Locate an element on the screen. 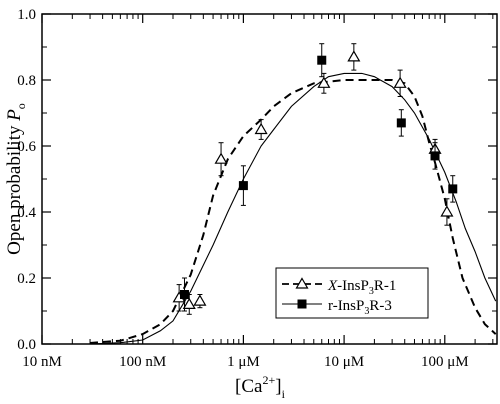  x-axis-label: [Ca2+]i is located at coordinates (260, 387).